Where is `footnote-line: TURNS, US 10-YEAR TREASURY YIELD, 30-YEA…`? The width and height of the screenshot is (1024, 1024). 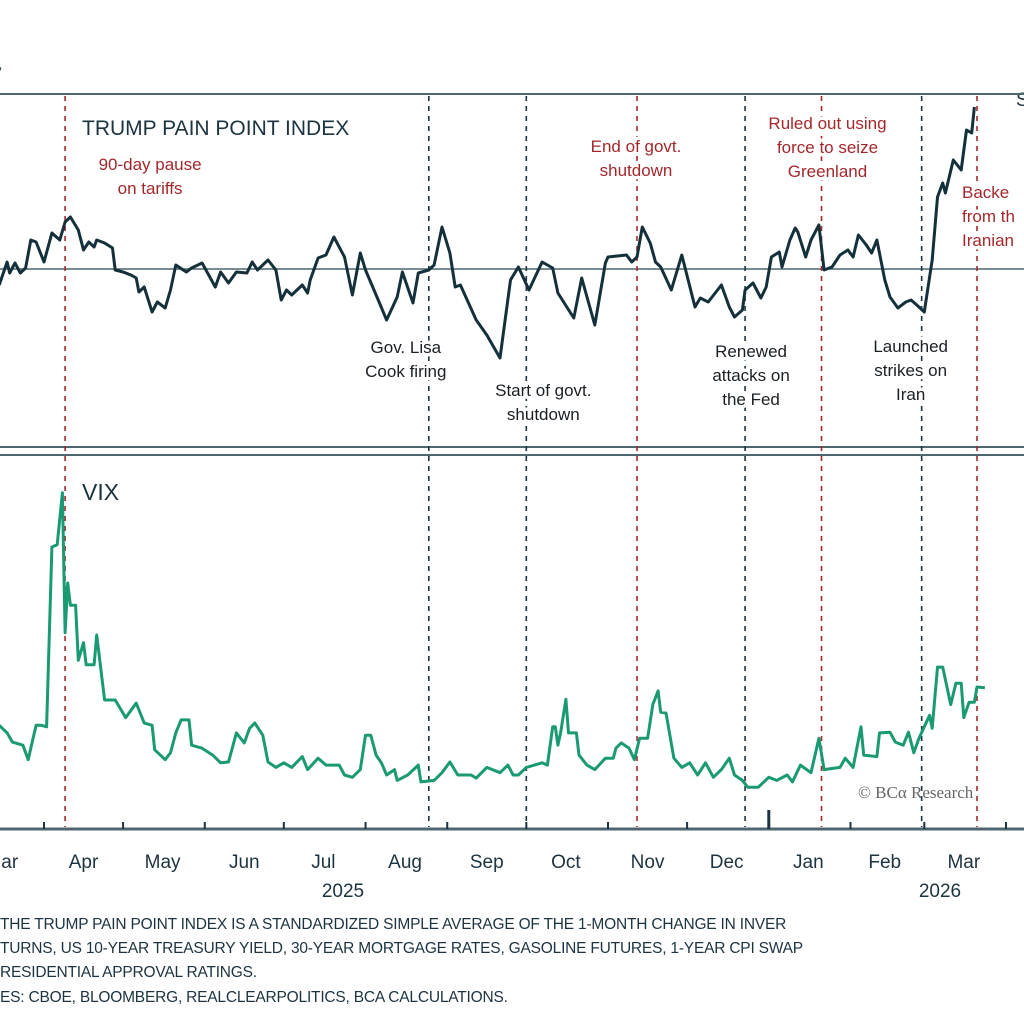 footnote-line: TURNS, US 10-YEAR TREASURY YIELD, 30-YEA… is located at coordinates (401, 948).